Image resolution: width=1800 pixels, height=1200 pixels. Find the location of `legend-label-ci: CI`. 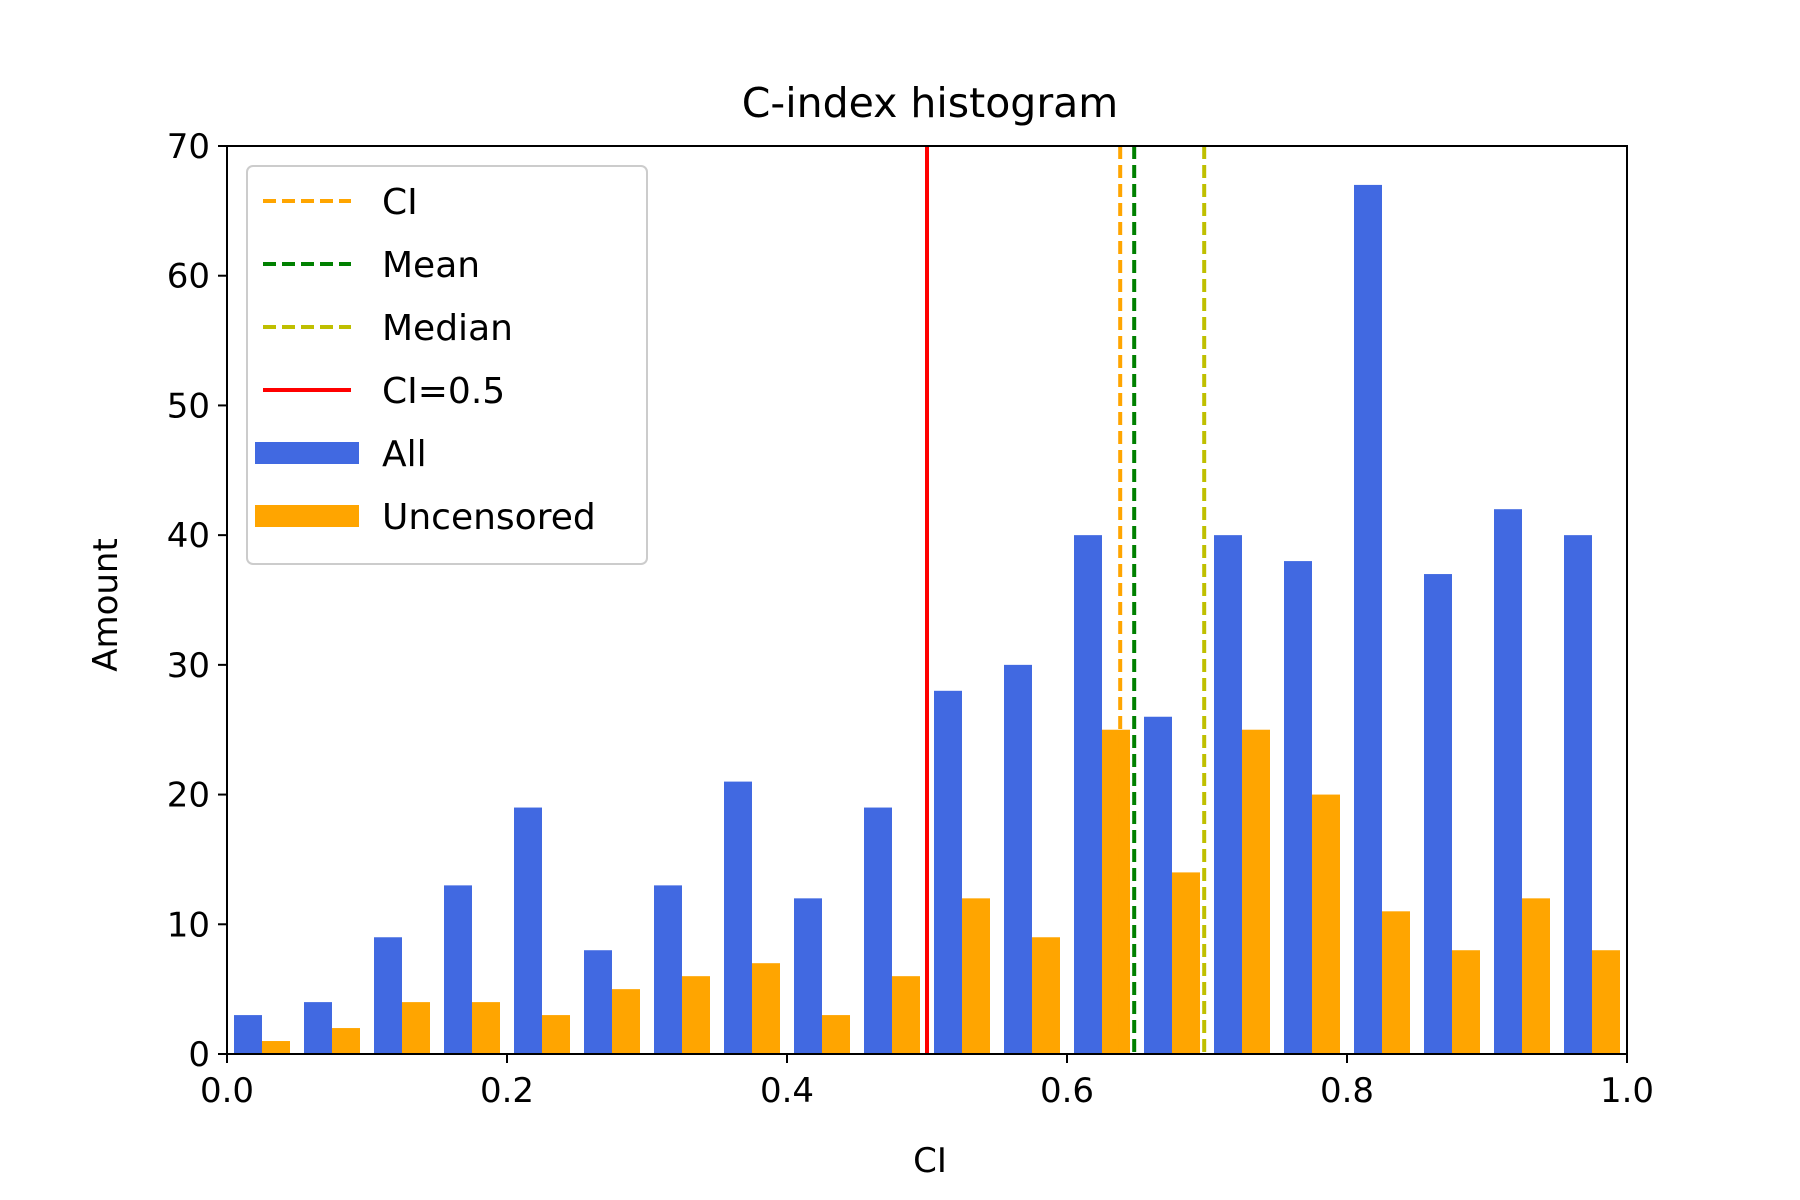

legend-label-ci: CI is located at coordinates (400, 202).